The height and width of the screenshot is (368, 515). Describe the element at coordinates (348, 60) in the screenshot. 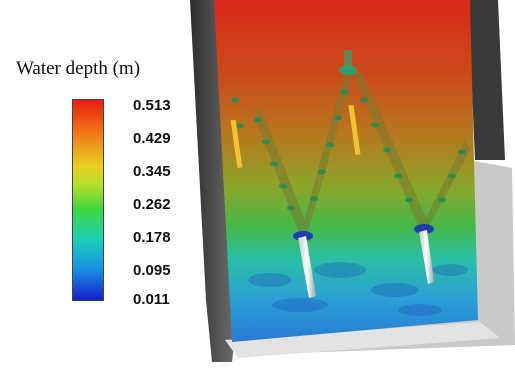

I see `inlet-post` at that location.